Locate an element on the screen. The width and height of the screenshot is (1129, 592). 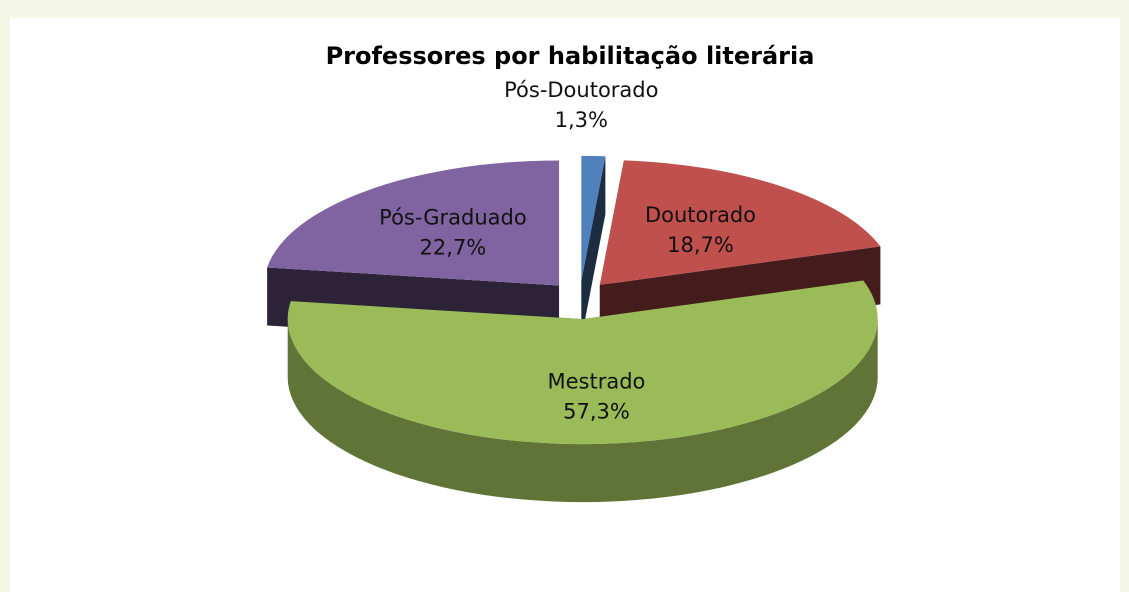
slice-label: Pós-Doutorado is located at coordinates (581, 90).